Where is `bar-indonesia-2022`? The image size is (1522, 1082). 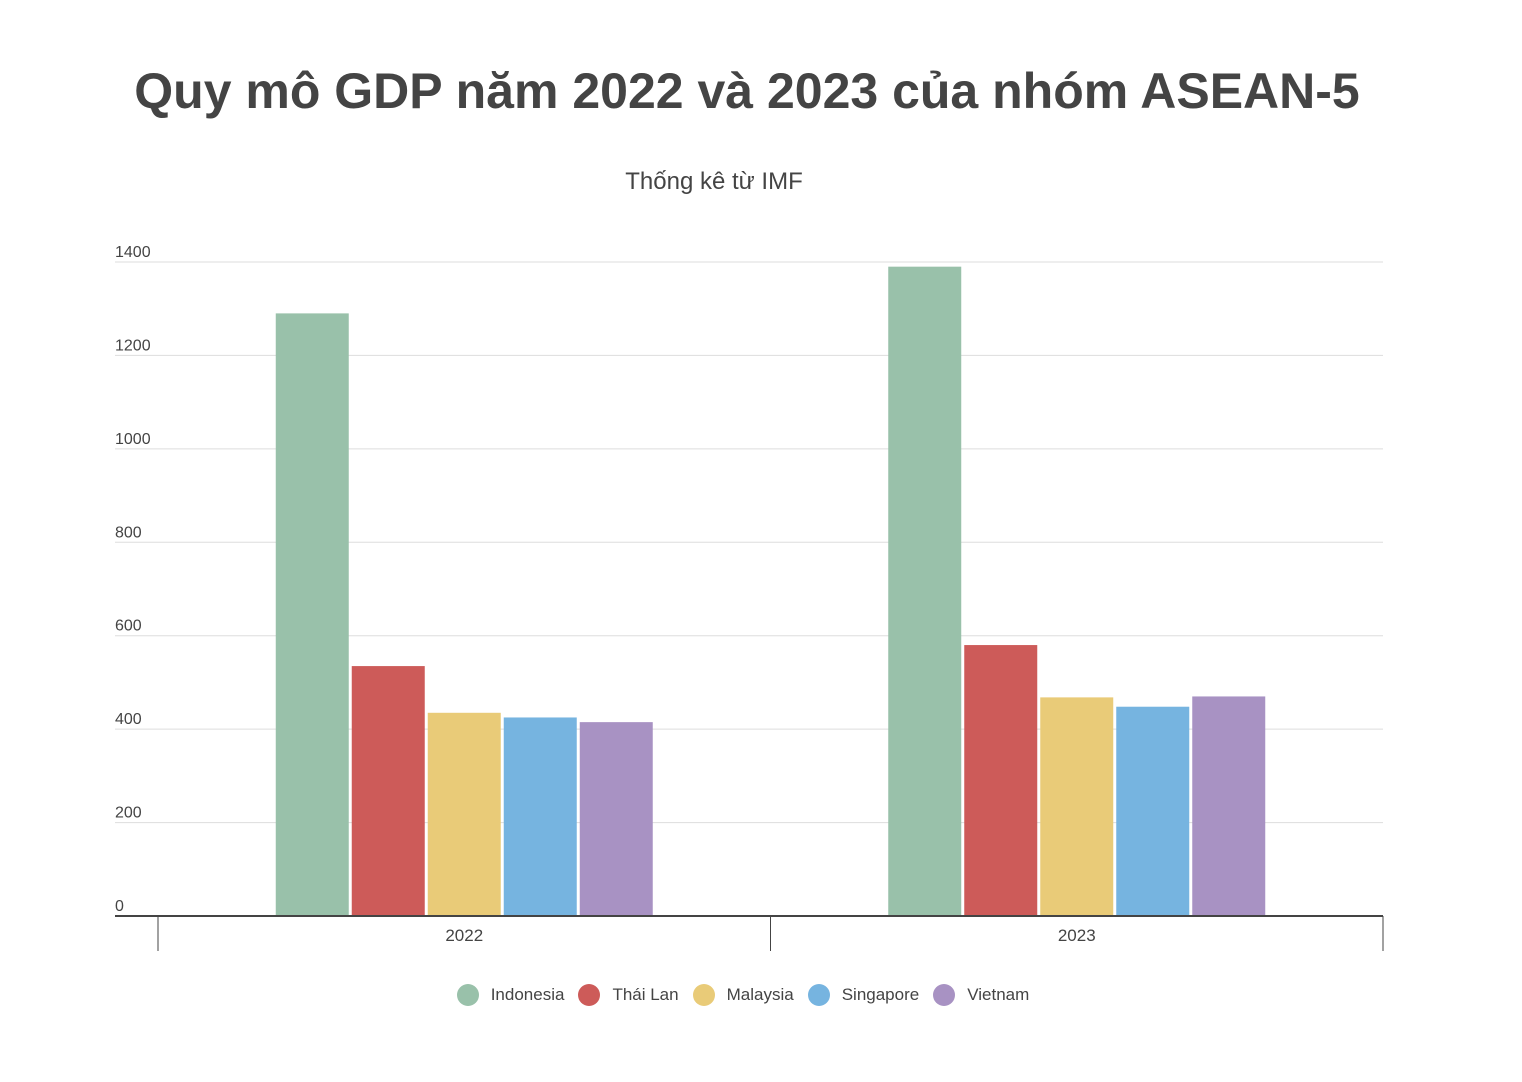
bar-indonesia-2022 is located at coordinates (312, 614).